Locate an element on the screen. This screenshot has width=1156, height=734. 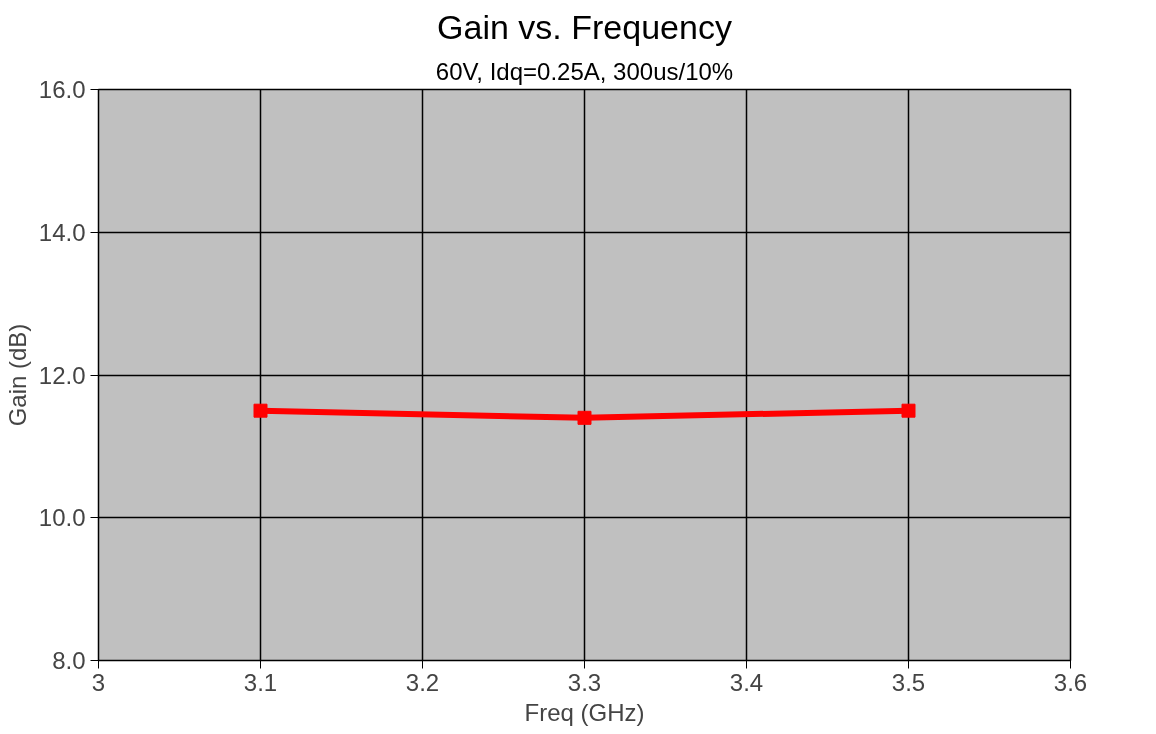
x-tick-label: 3.4 is located at coordinates (746, 682).